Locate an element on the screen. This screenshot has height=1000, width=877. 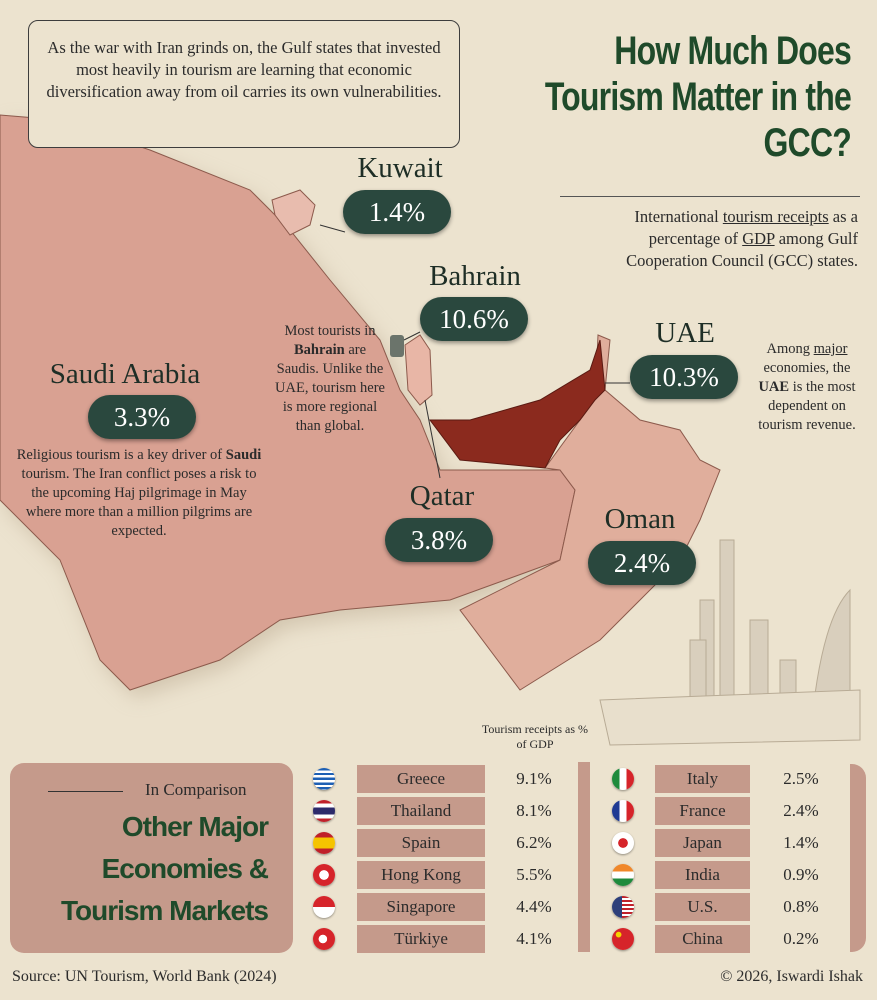
table-divider is located at coordinates (584, 857).